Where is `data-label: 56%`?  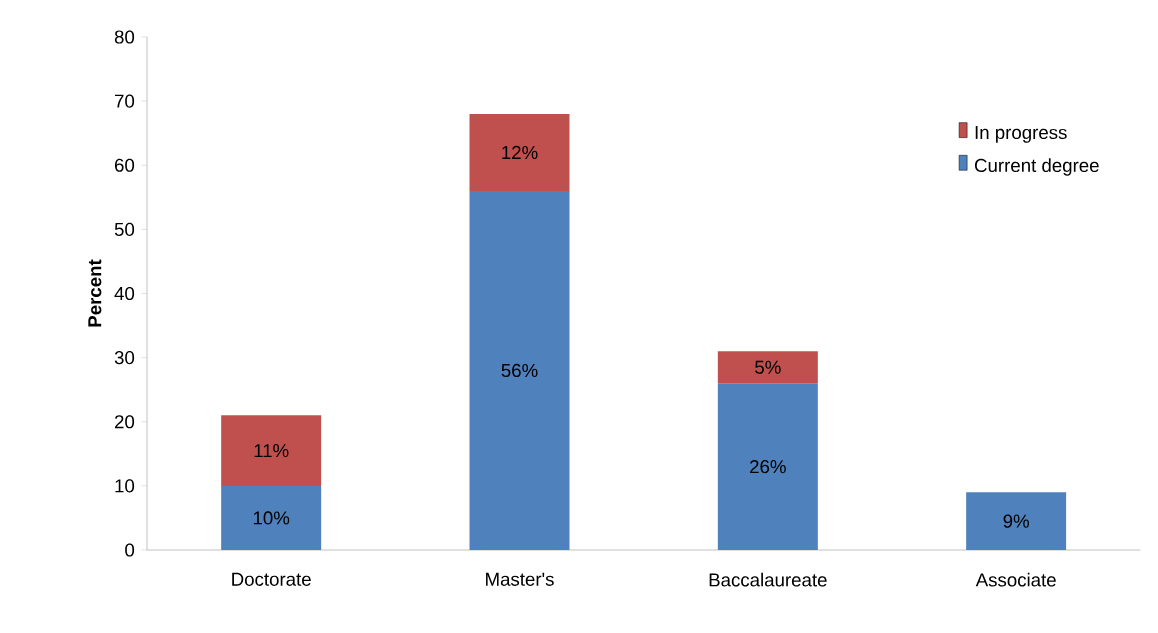 data-label: 56% is located at coordinates (519, 370).